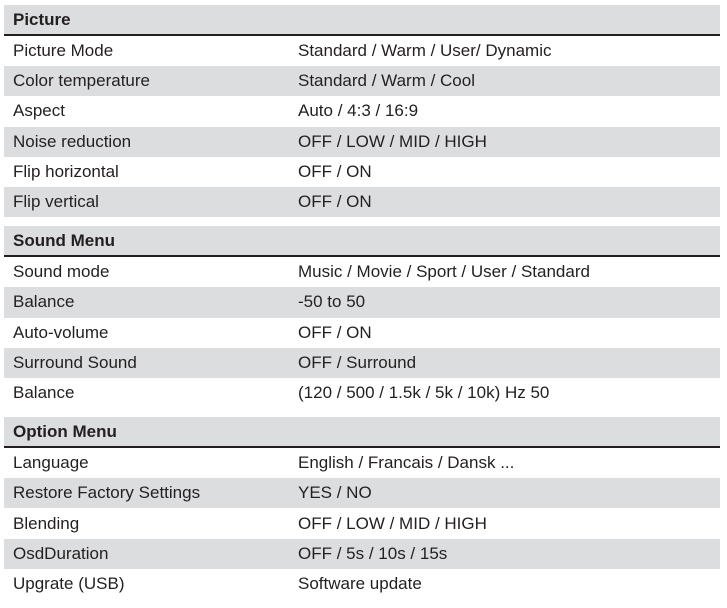 This screenshot has width=727, height=608. What do you see at coordinates (425, 51) in the screenshot?
I see `setting-options: Standard / Warm / User/ Dynamic` at bounding box center [425, 51].